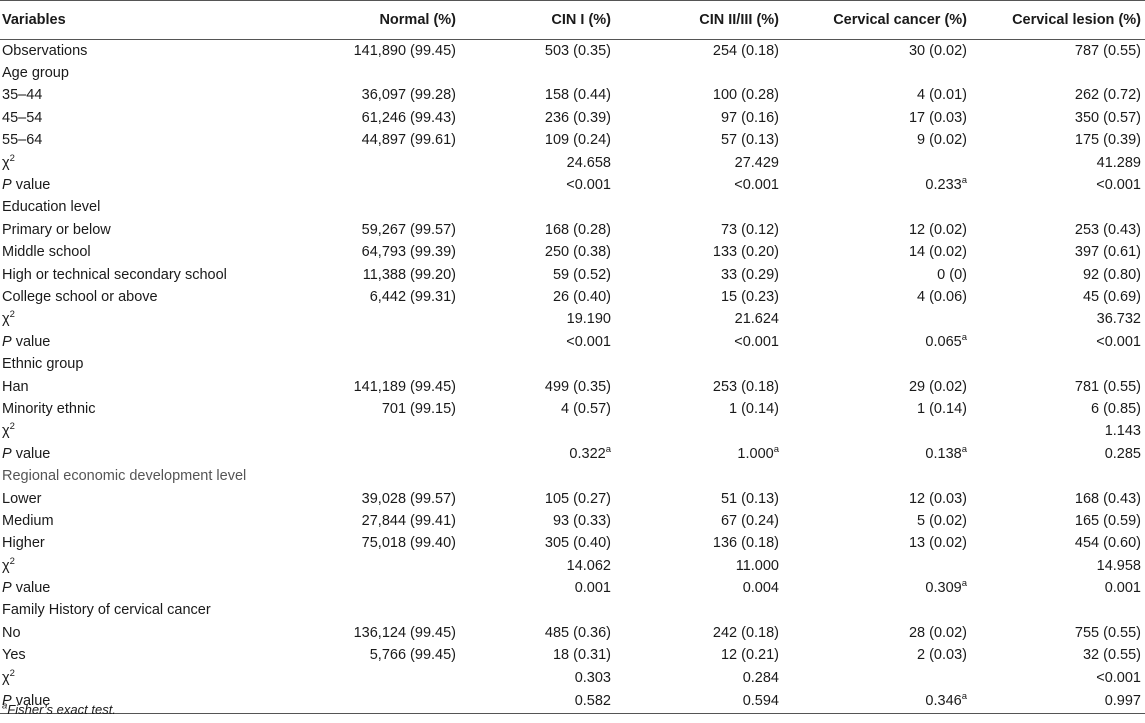 Image resolution: width=1145 pixels, height=723 pixels. I want to click on table-cell: 0.309a, so click(877, 588).